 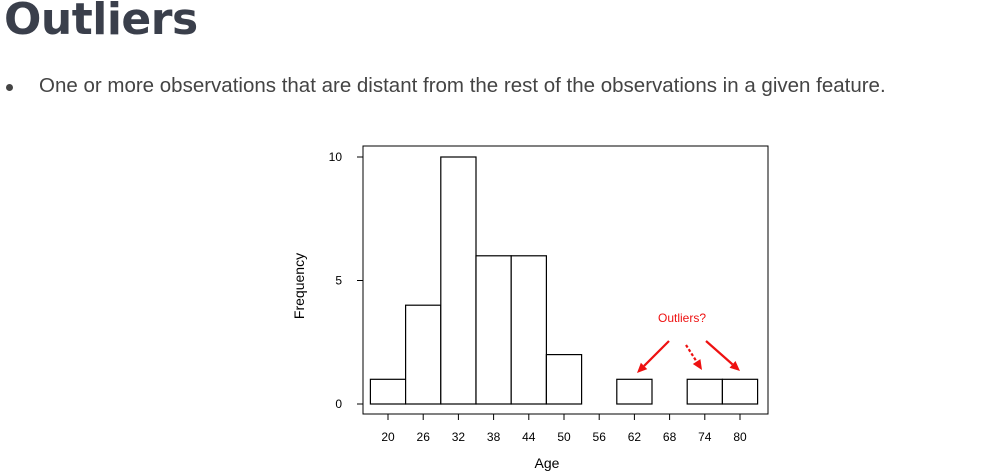 What do you see at coordinates (682, 318) in the screenshot?
I see `outliers-annotation: Outliers?` at bounding box center [682, 318].